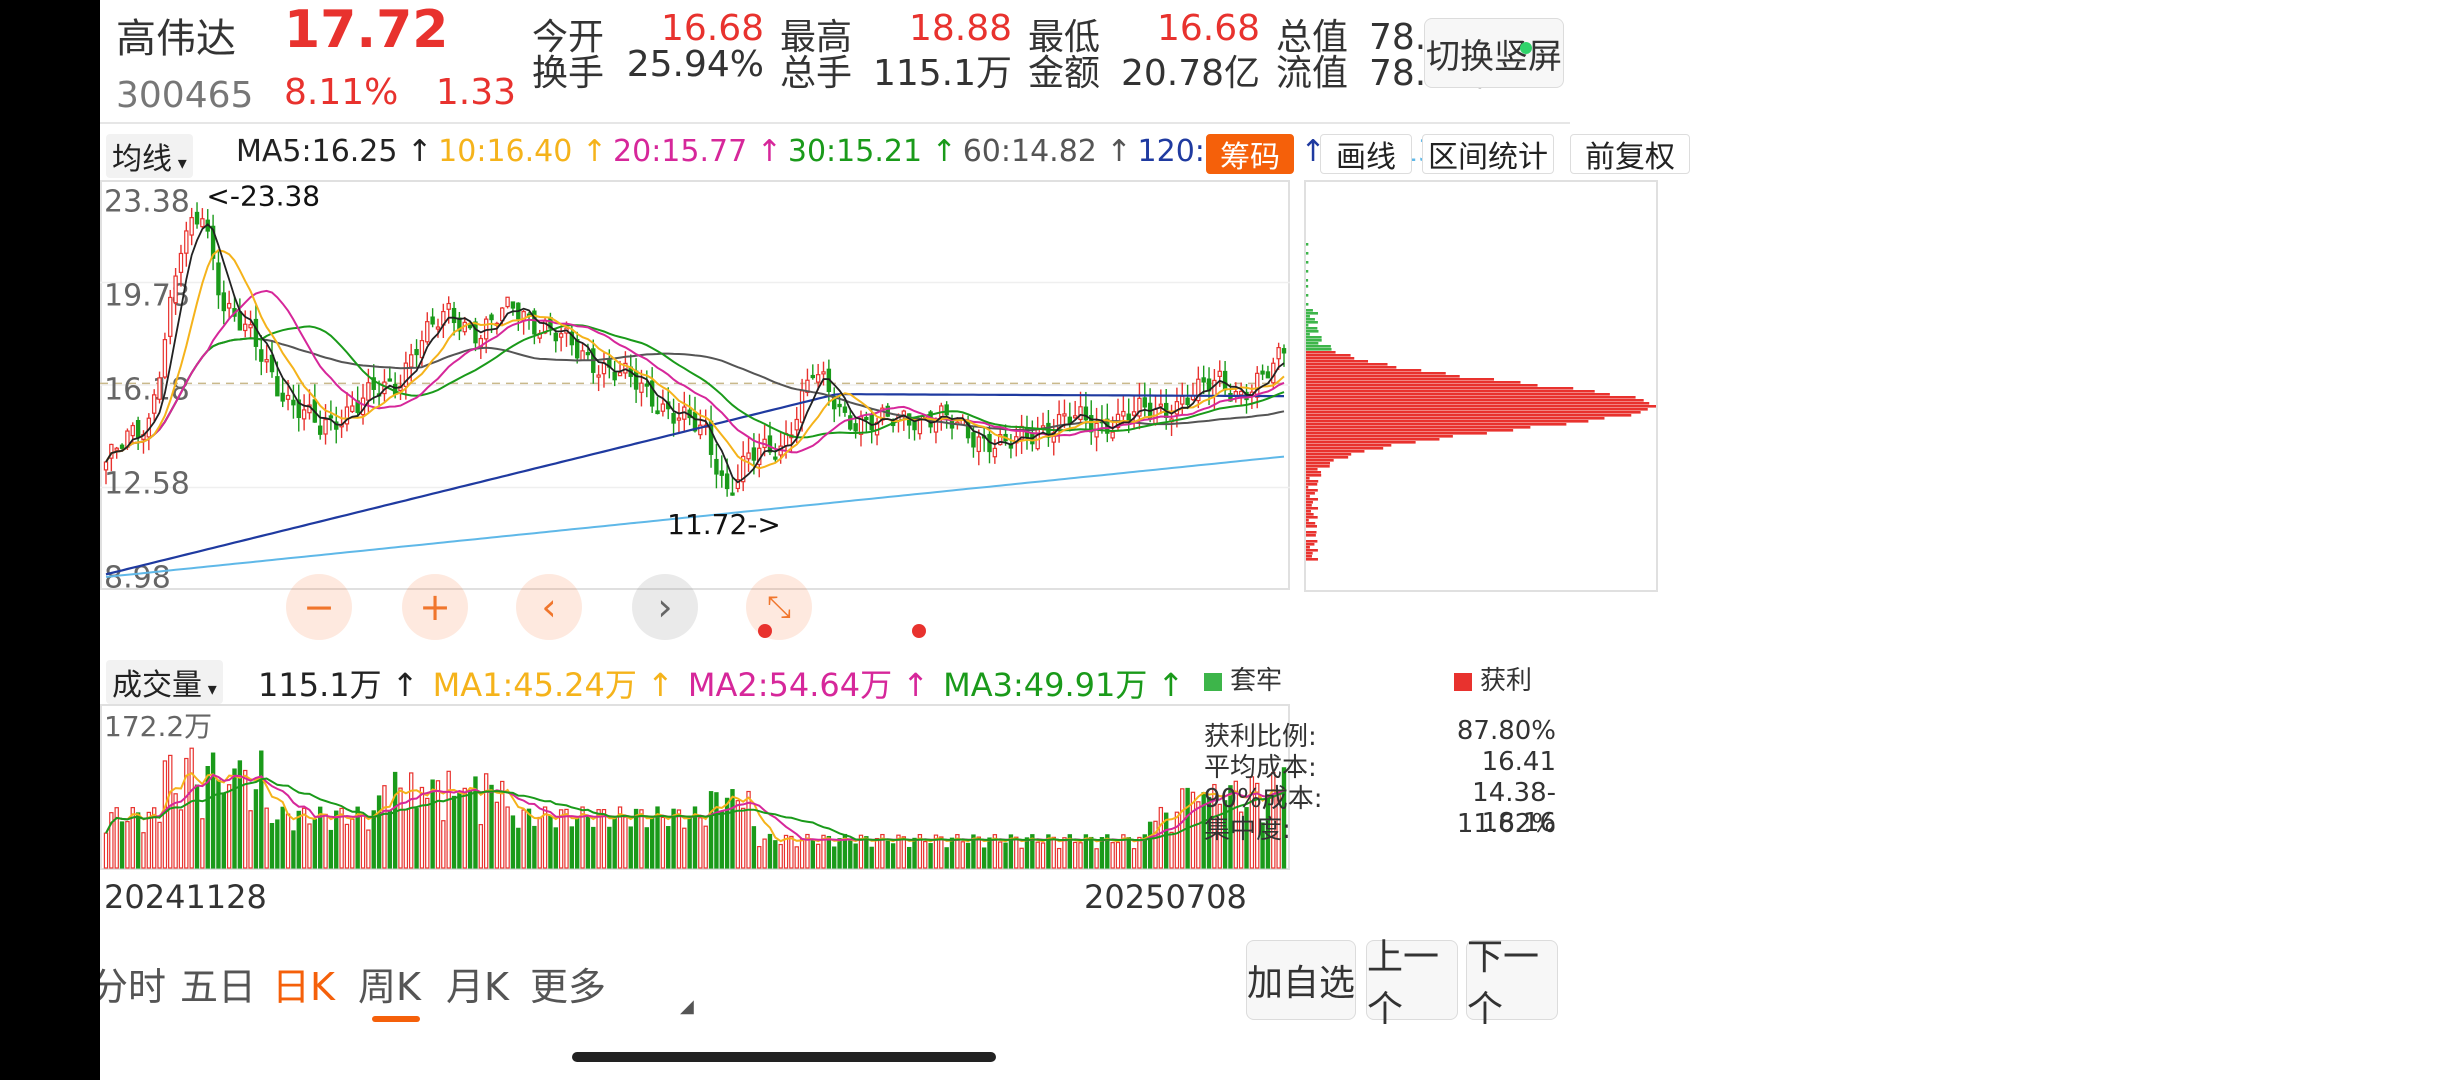 The height and width of the screenshot is (1080, 2460). Describe the element at coordinates (700, 787) in the screenshot. I see `volume-chart: 172.2万` at that location.